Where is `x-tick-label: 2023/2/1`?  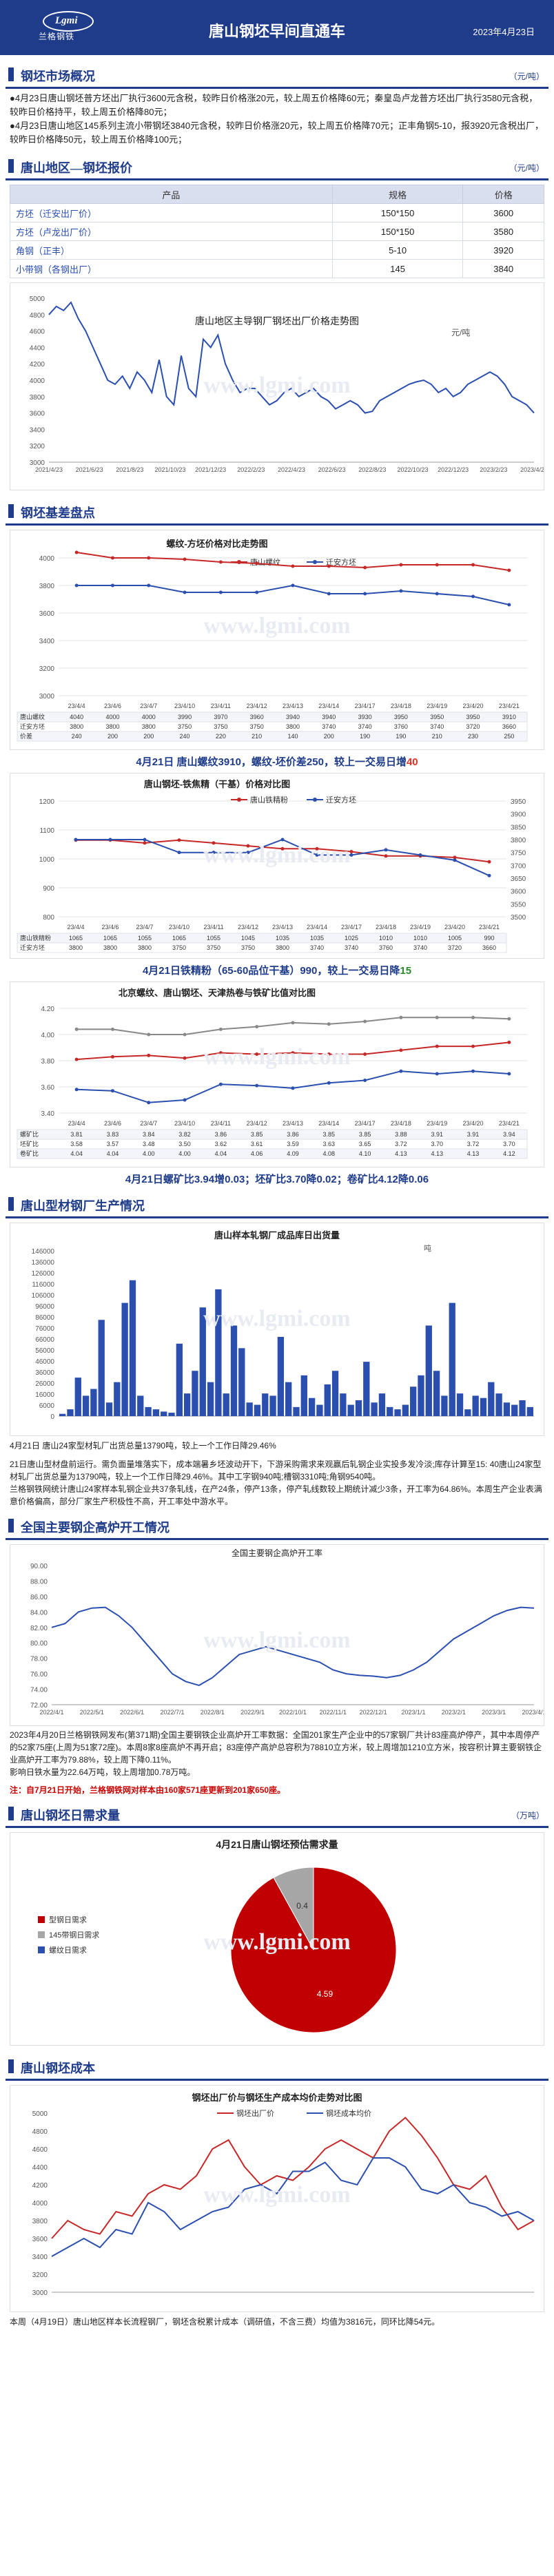
x-tick-label: 2023/2/1 is located at coordinates (454, 1712).